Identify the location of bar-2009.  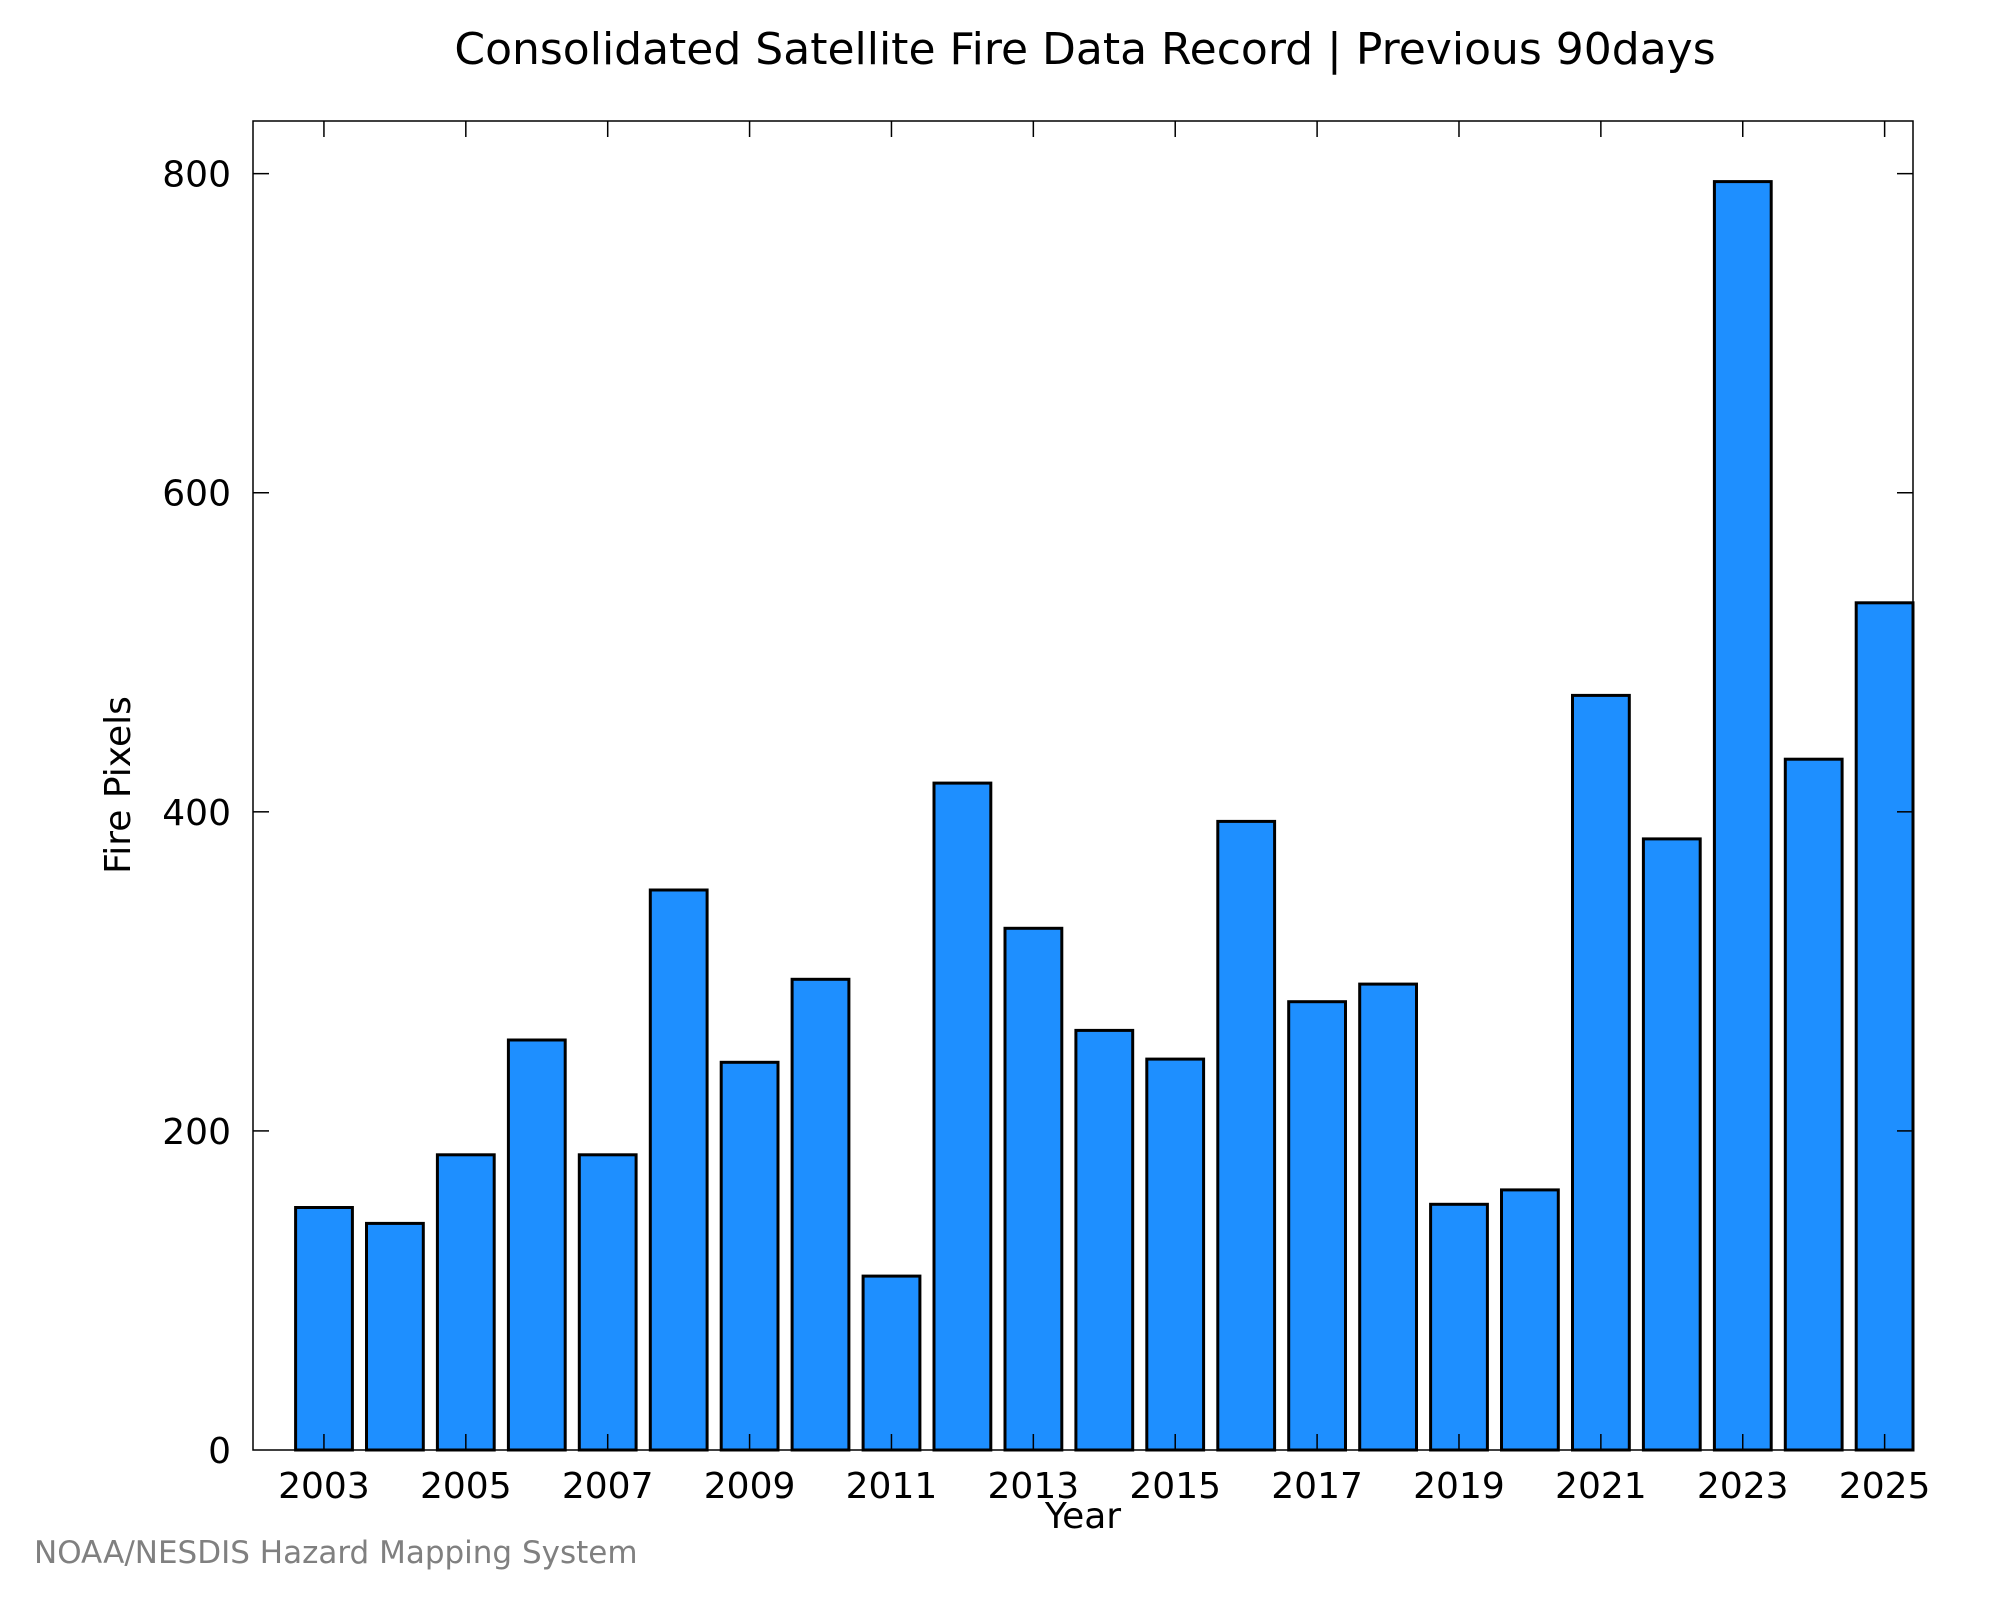
(749, 1256).